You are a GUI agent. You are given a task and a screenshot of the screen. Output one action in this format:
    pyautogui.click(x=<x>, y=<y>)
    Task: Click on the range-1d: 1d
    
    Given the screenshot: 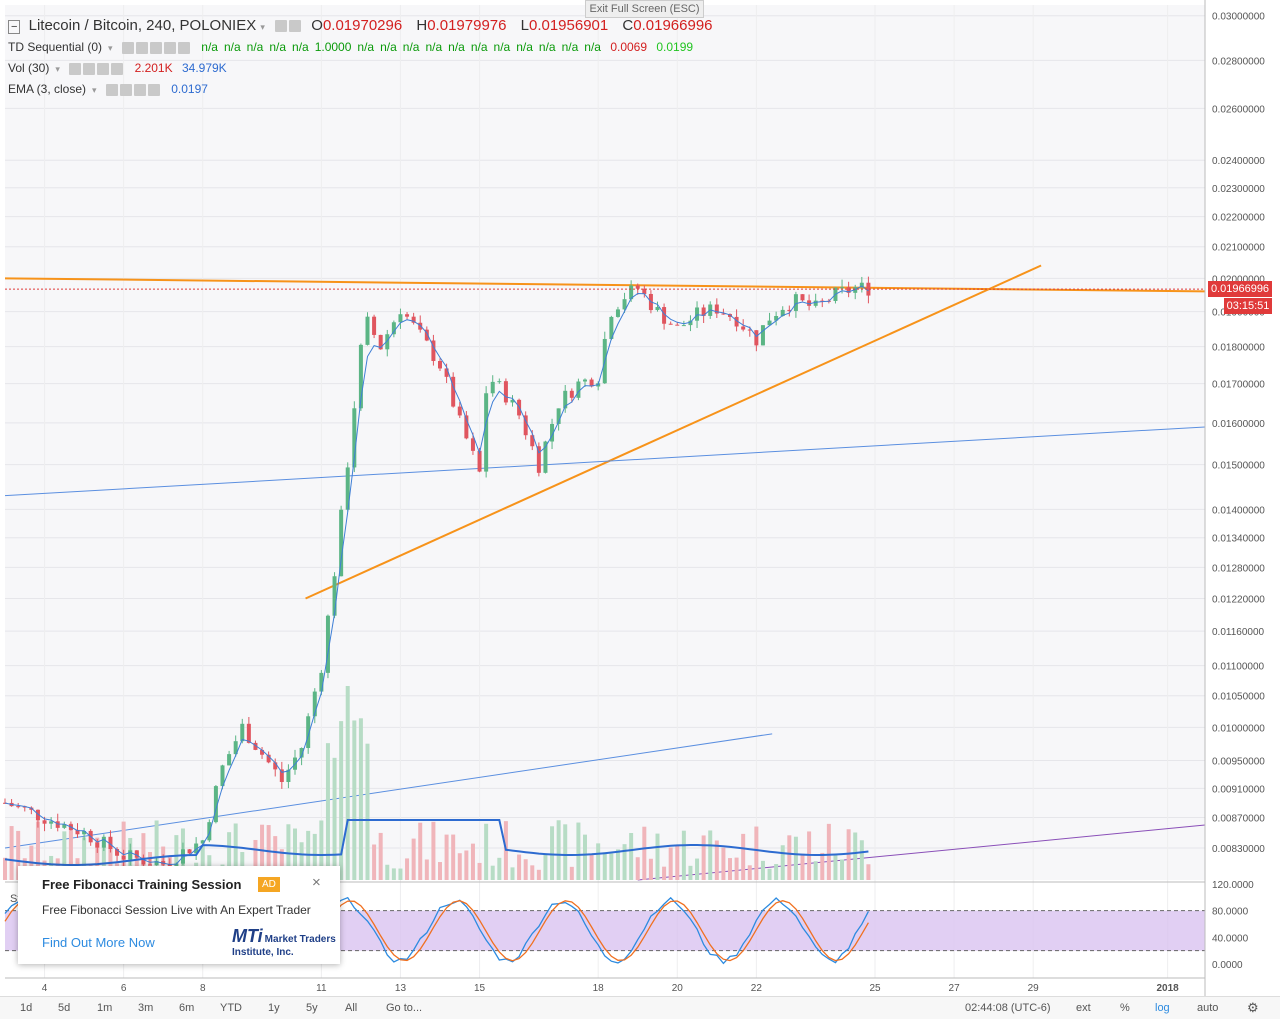 What is the action you would take?
    pyautogui.click(x=26, y=1008)
    